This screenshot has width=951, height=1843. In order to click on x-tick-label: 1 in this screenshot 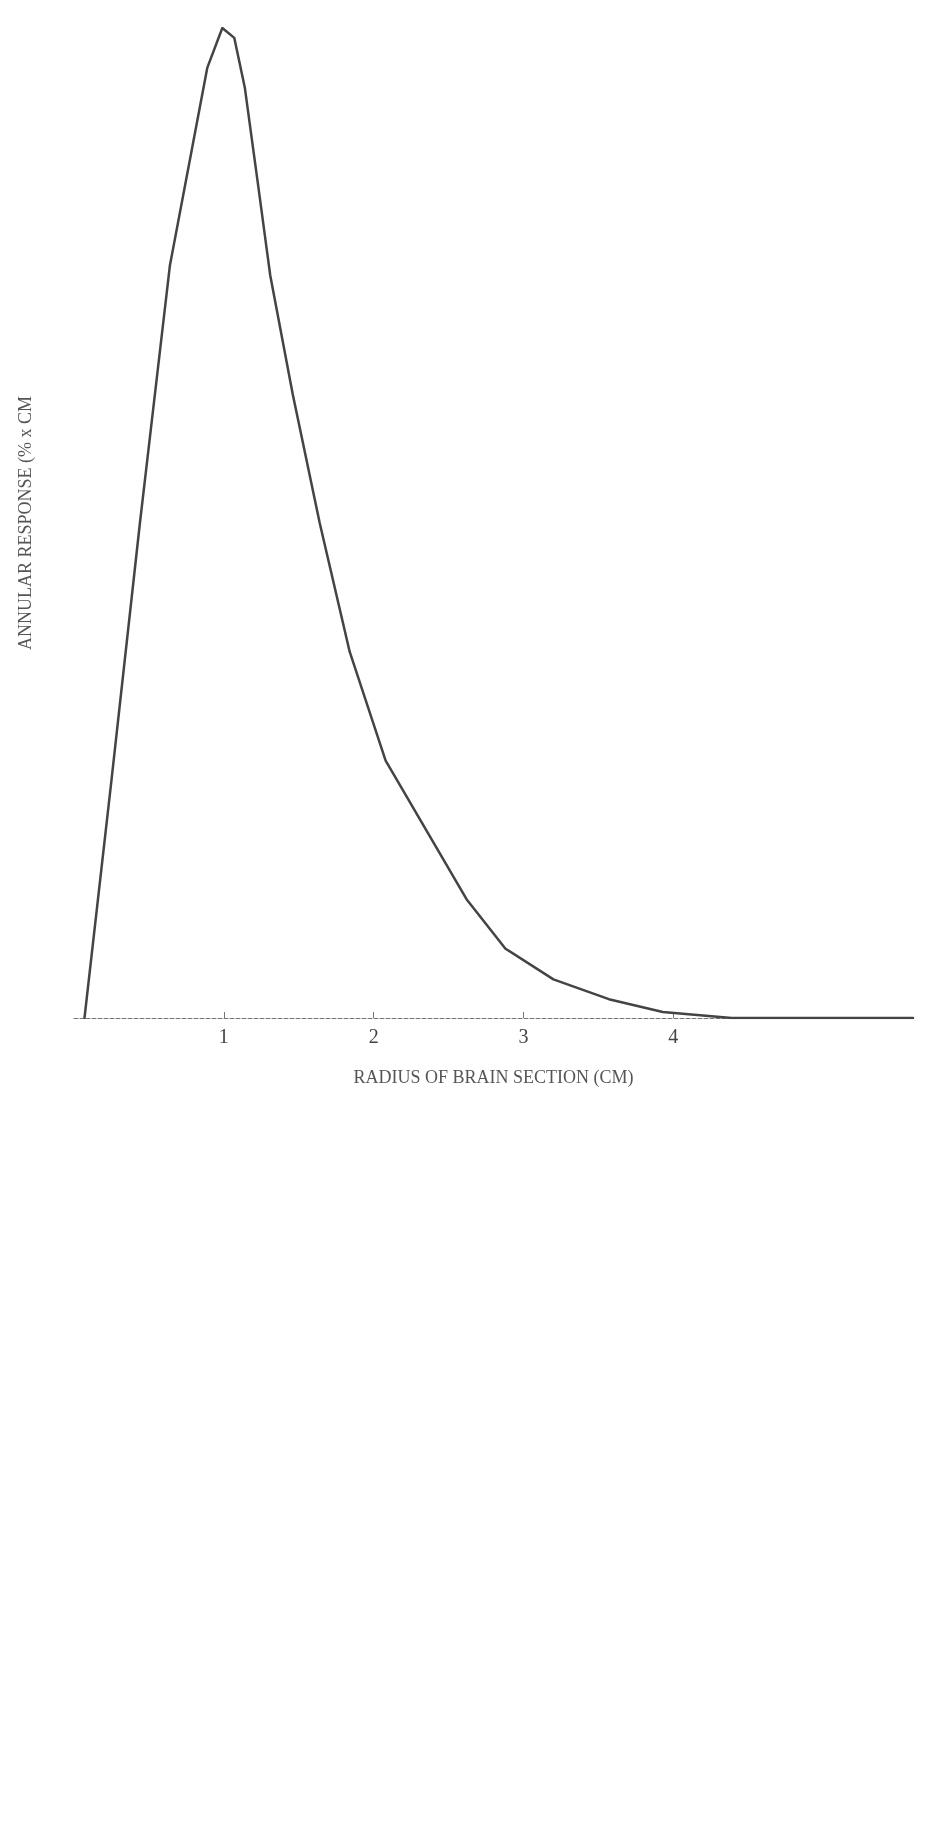, I will do `click(223, 1036)`.